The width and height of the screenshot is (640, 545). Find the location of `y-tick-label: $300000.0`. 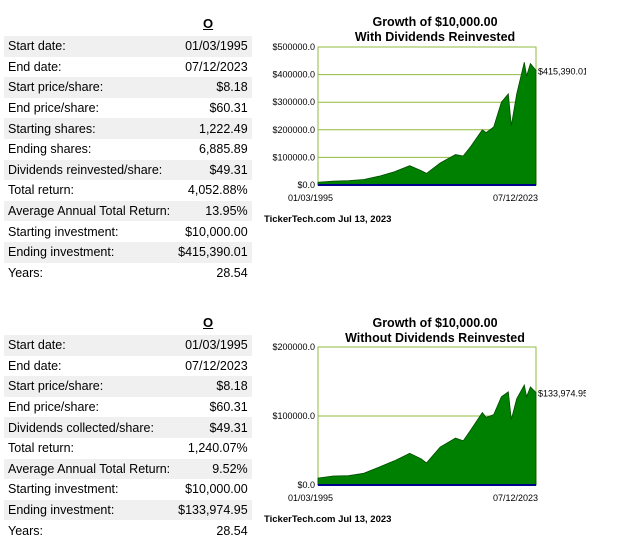

y-tick-label: $300000.0 is located at coordinates (293, 102).